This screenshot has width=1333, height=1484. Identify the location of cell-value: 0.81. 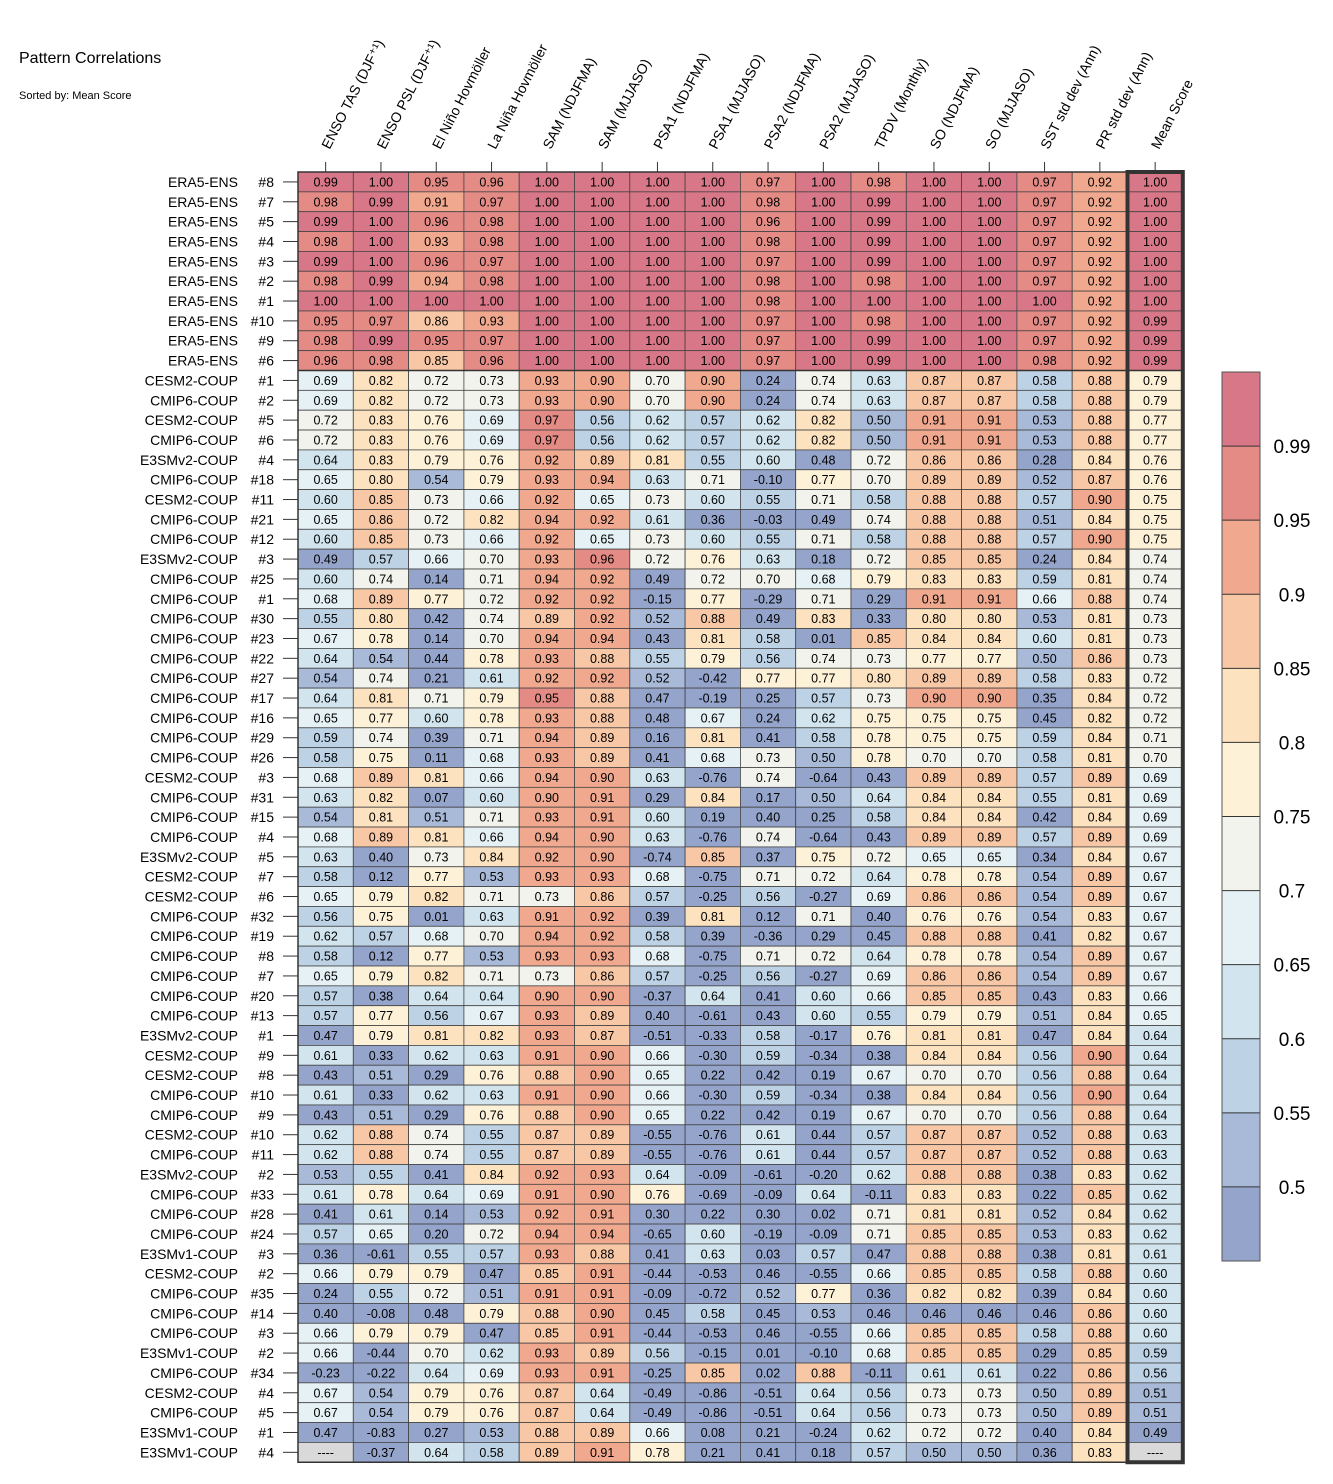
(1100, 758).